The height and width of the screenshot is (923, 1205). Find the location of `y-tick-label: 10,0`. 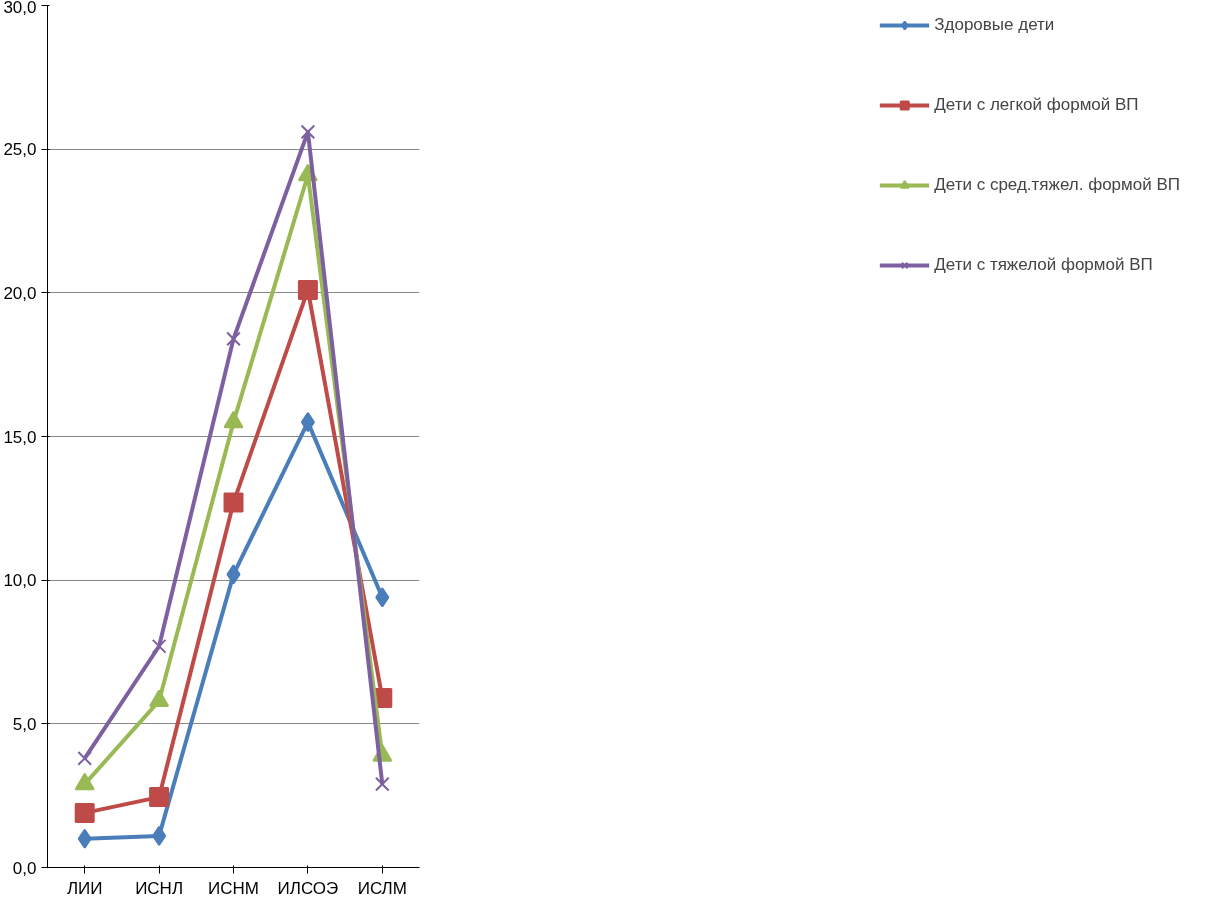

y-tick-label: 10,0 is located at coordinates (20, 581).